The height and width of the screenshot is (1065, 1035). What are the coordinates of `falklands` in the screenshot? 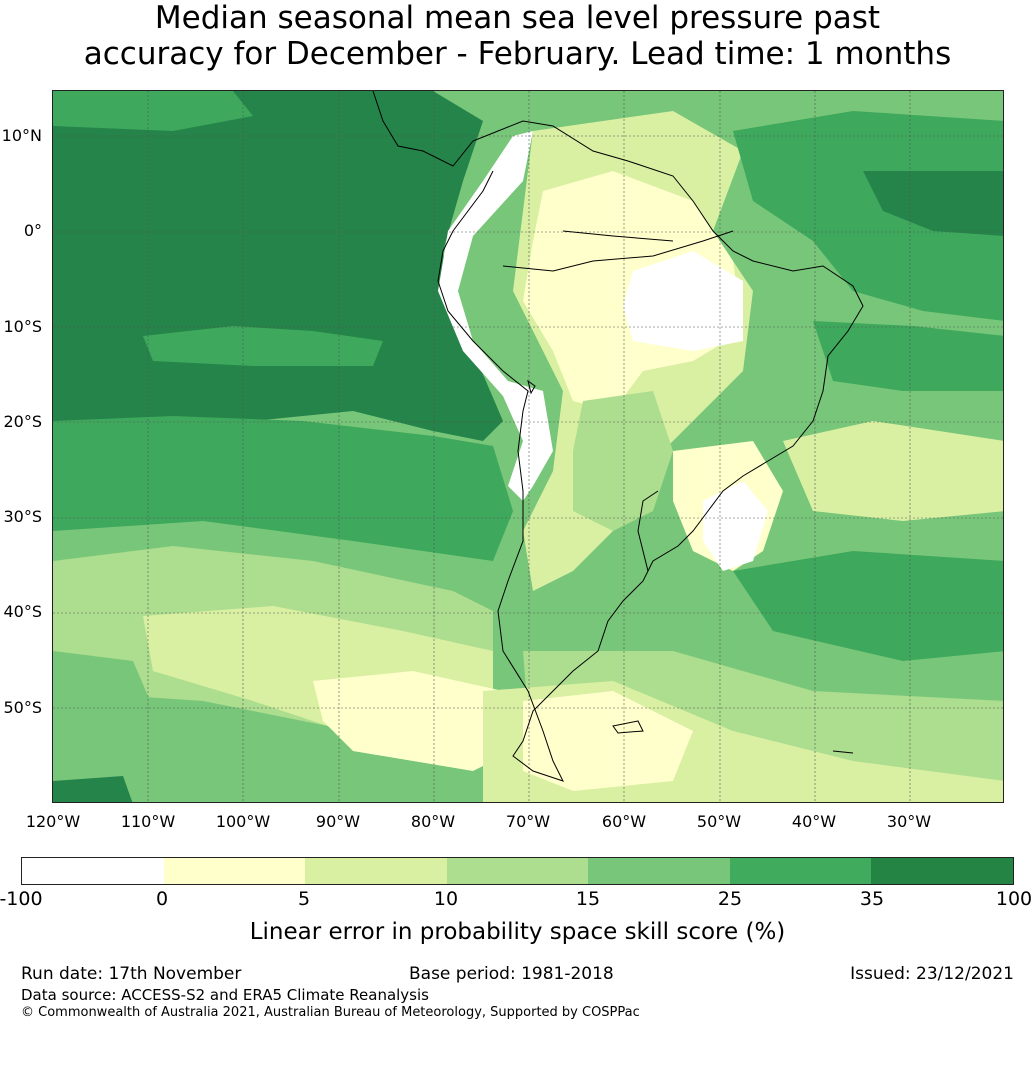 It's located at (628, 727).